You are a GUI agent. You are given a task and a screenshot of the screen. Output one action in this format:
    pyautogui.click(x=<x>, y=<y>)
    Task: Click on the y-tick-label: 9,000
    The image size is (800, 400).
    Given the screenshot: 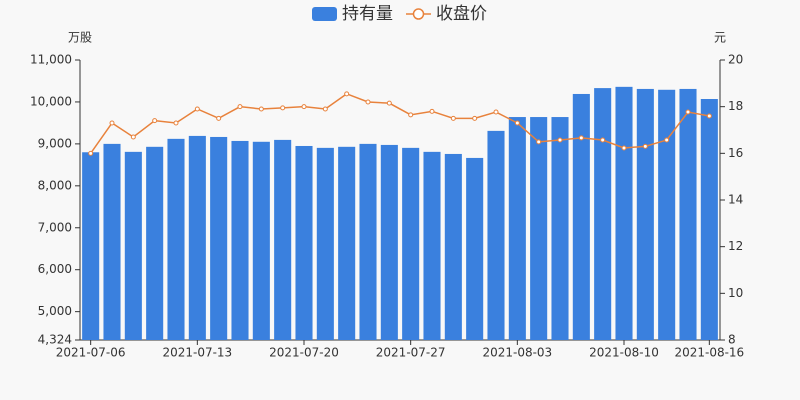 What is the action you would take?
    pyautogui.click(x=55, y=143)
    